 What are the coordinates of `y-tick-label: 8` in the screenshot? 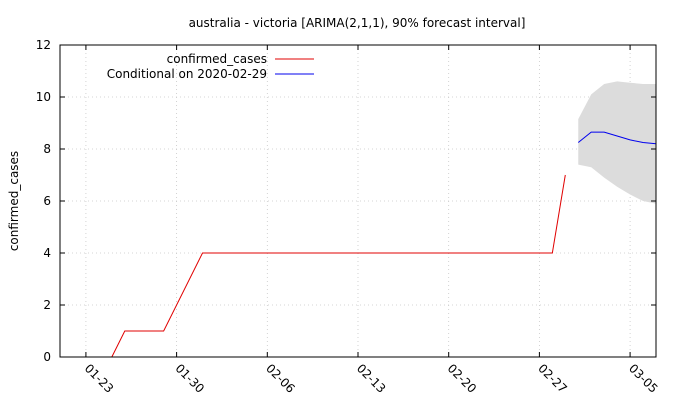 It's located at (47, 149).